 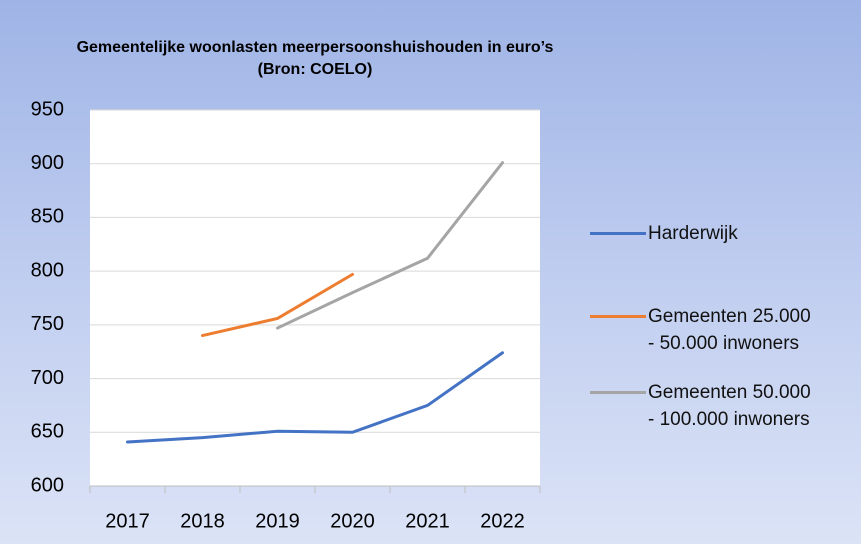 What do you see at coordinates (47, 485) in the screenshot?
I see `y-tick-label: 600` at bounding box center [47, 485].